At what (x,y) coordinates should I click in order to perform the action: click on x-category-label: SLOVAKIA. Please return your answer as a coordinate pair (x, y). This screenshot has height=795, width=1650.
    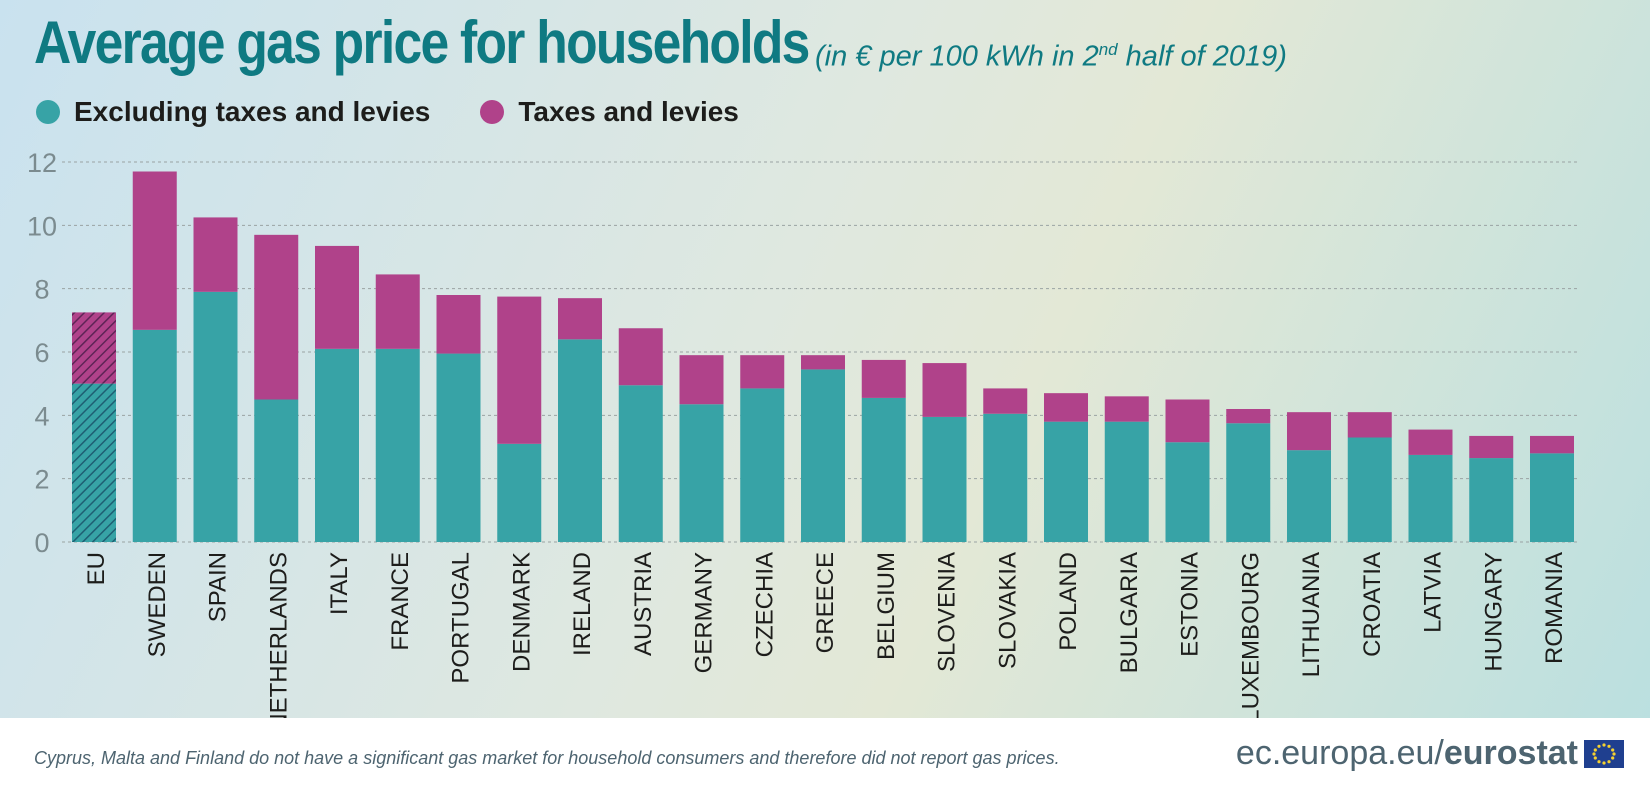
    Looking at the image, I should click on (1007, 610).